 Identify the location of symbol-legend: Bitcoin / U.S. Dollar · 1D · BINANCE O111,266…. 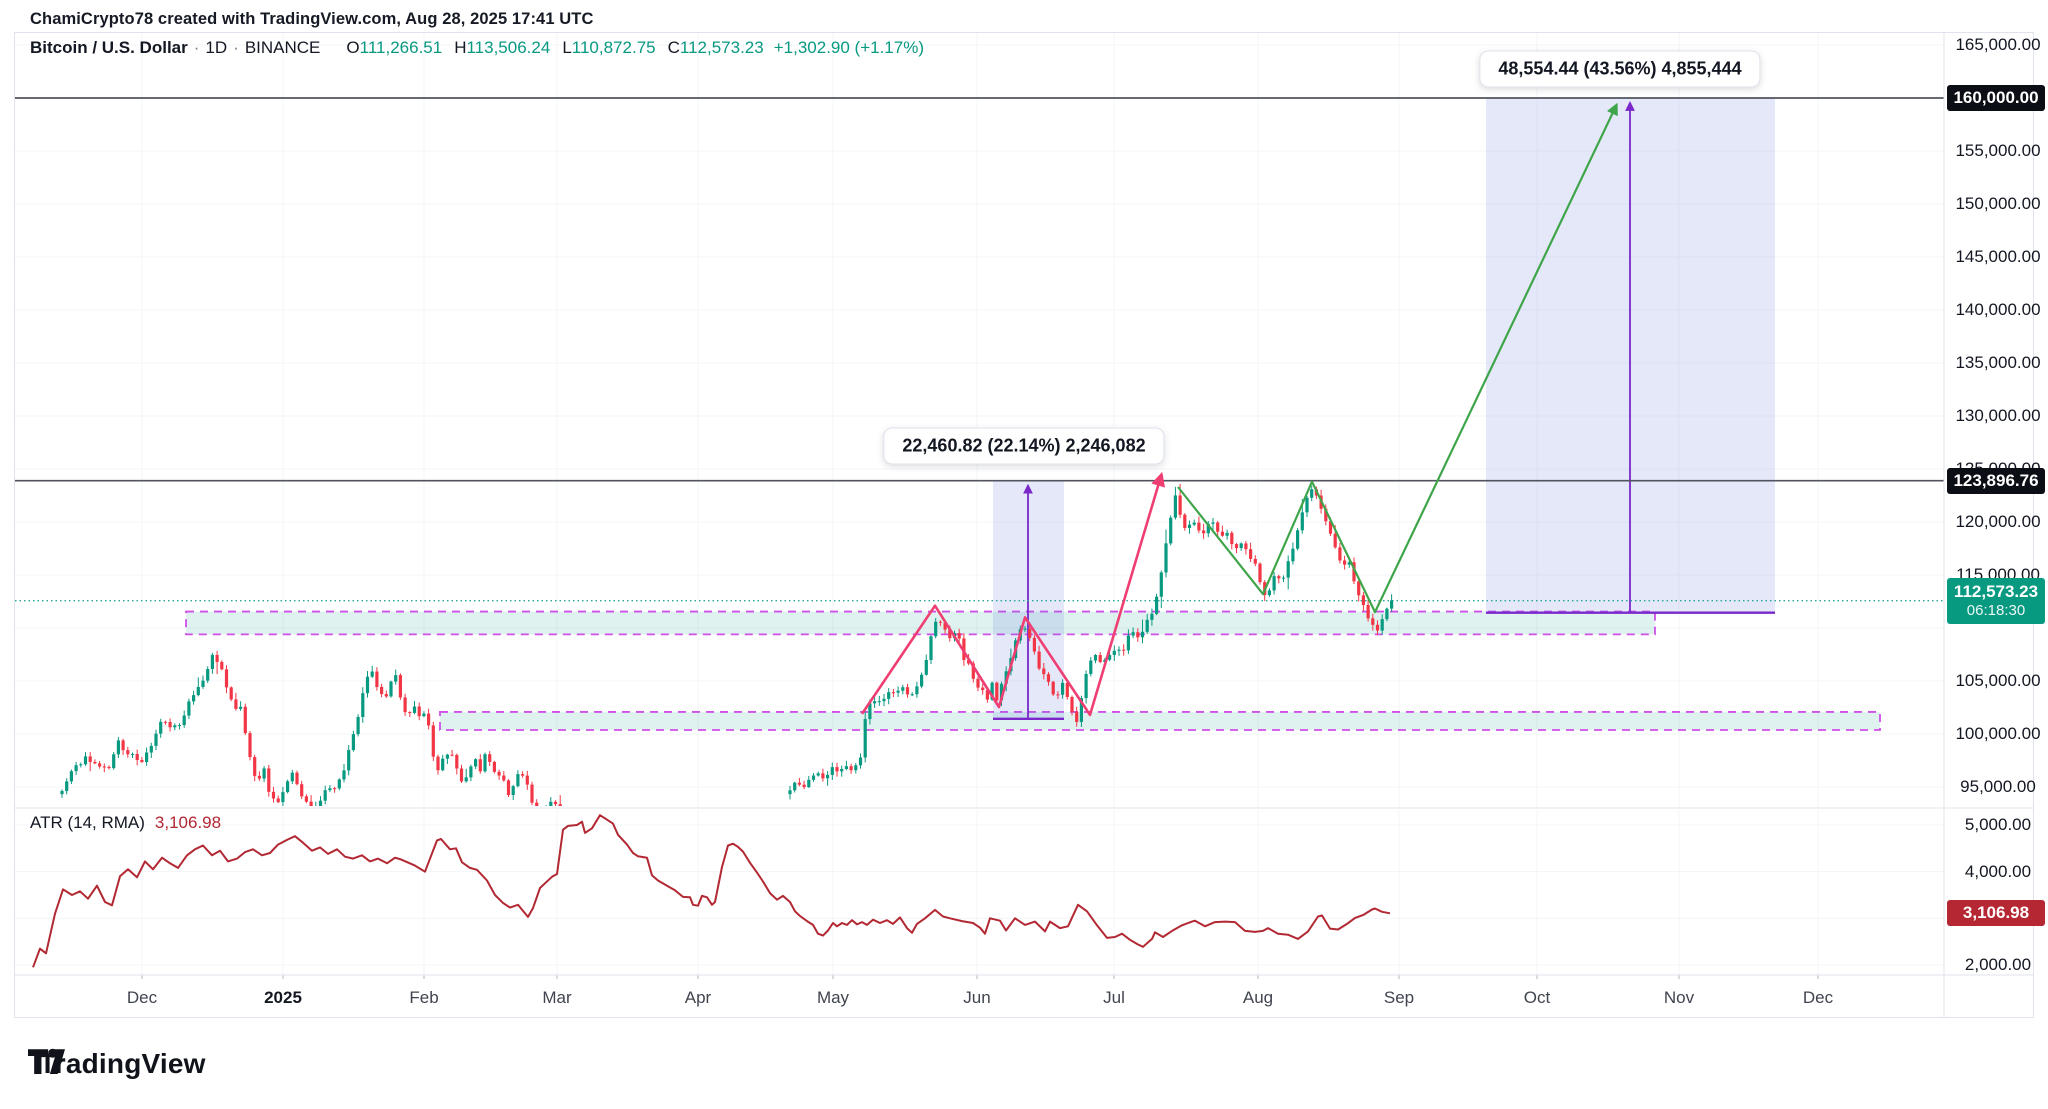
(477, 48).